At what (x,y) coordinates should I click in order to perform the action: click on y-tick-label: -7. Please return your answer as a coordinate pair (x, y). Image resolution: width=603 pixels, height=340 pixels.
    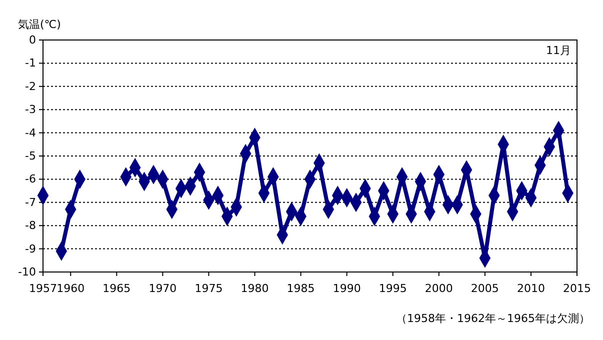
    Looking at the image, I should click on (30, 202).